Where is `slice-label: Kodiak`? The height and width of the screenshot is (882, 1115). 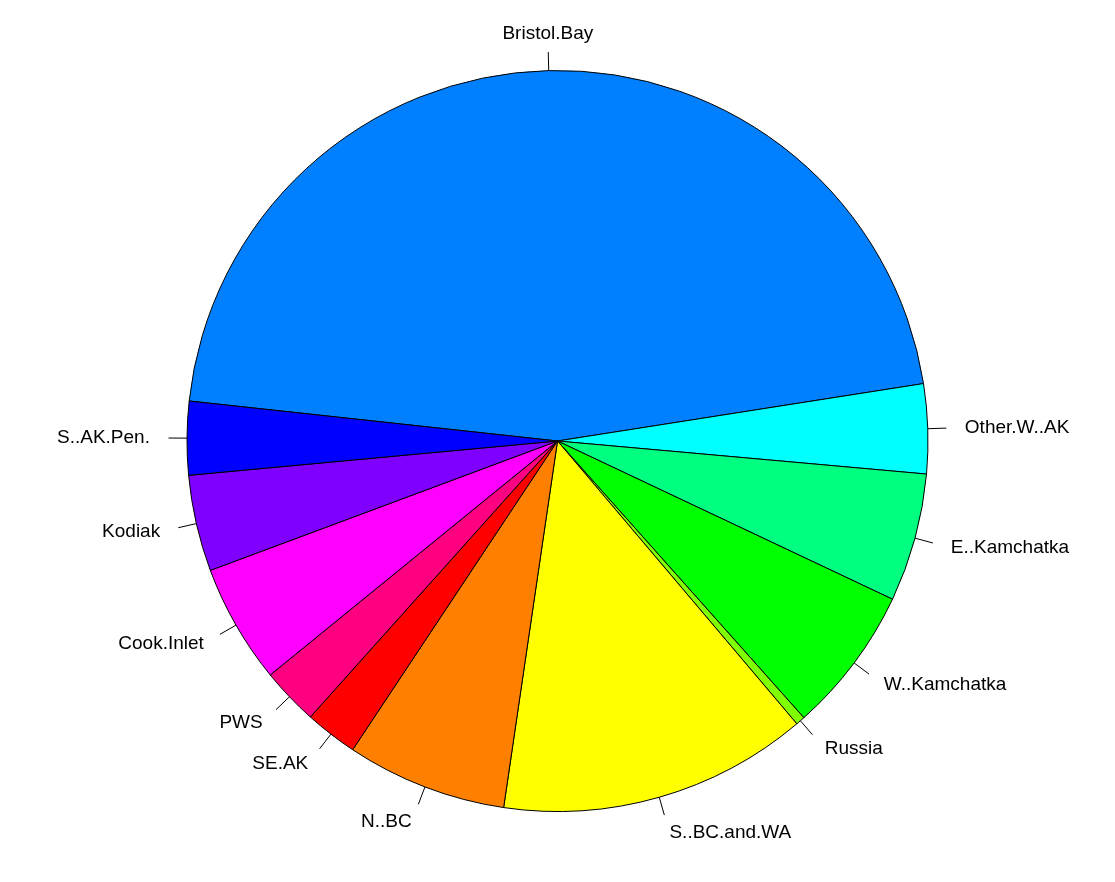 slice-label: Kodiak is located at coordinates (131, 531).